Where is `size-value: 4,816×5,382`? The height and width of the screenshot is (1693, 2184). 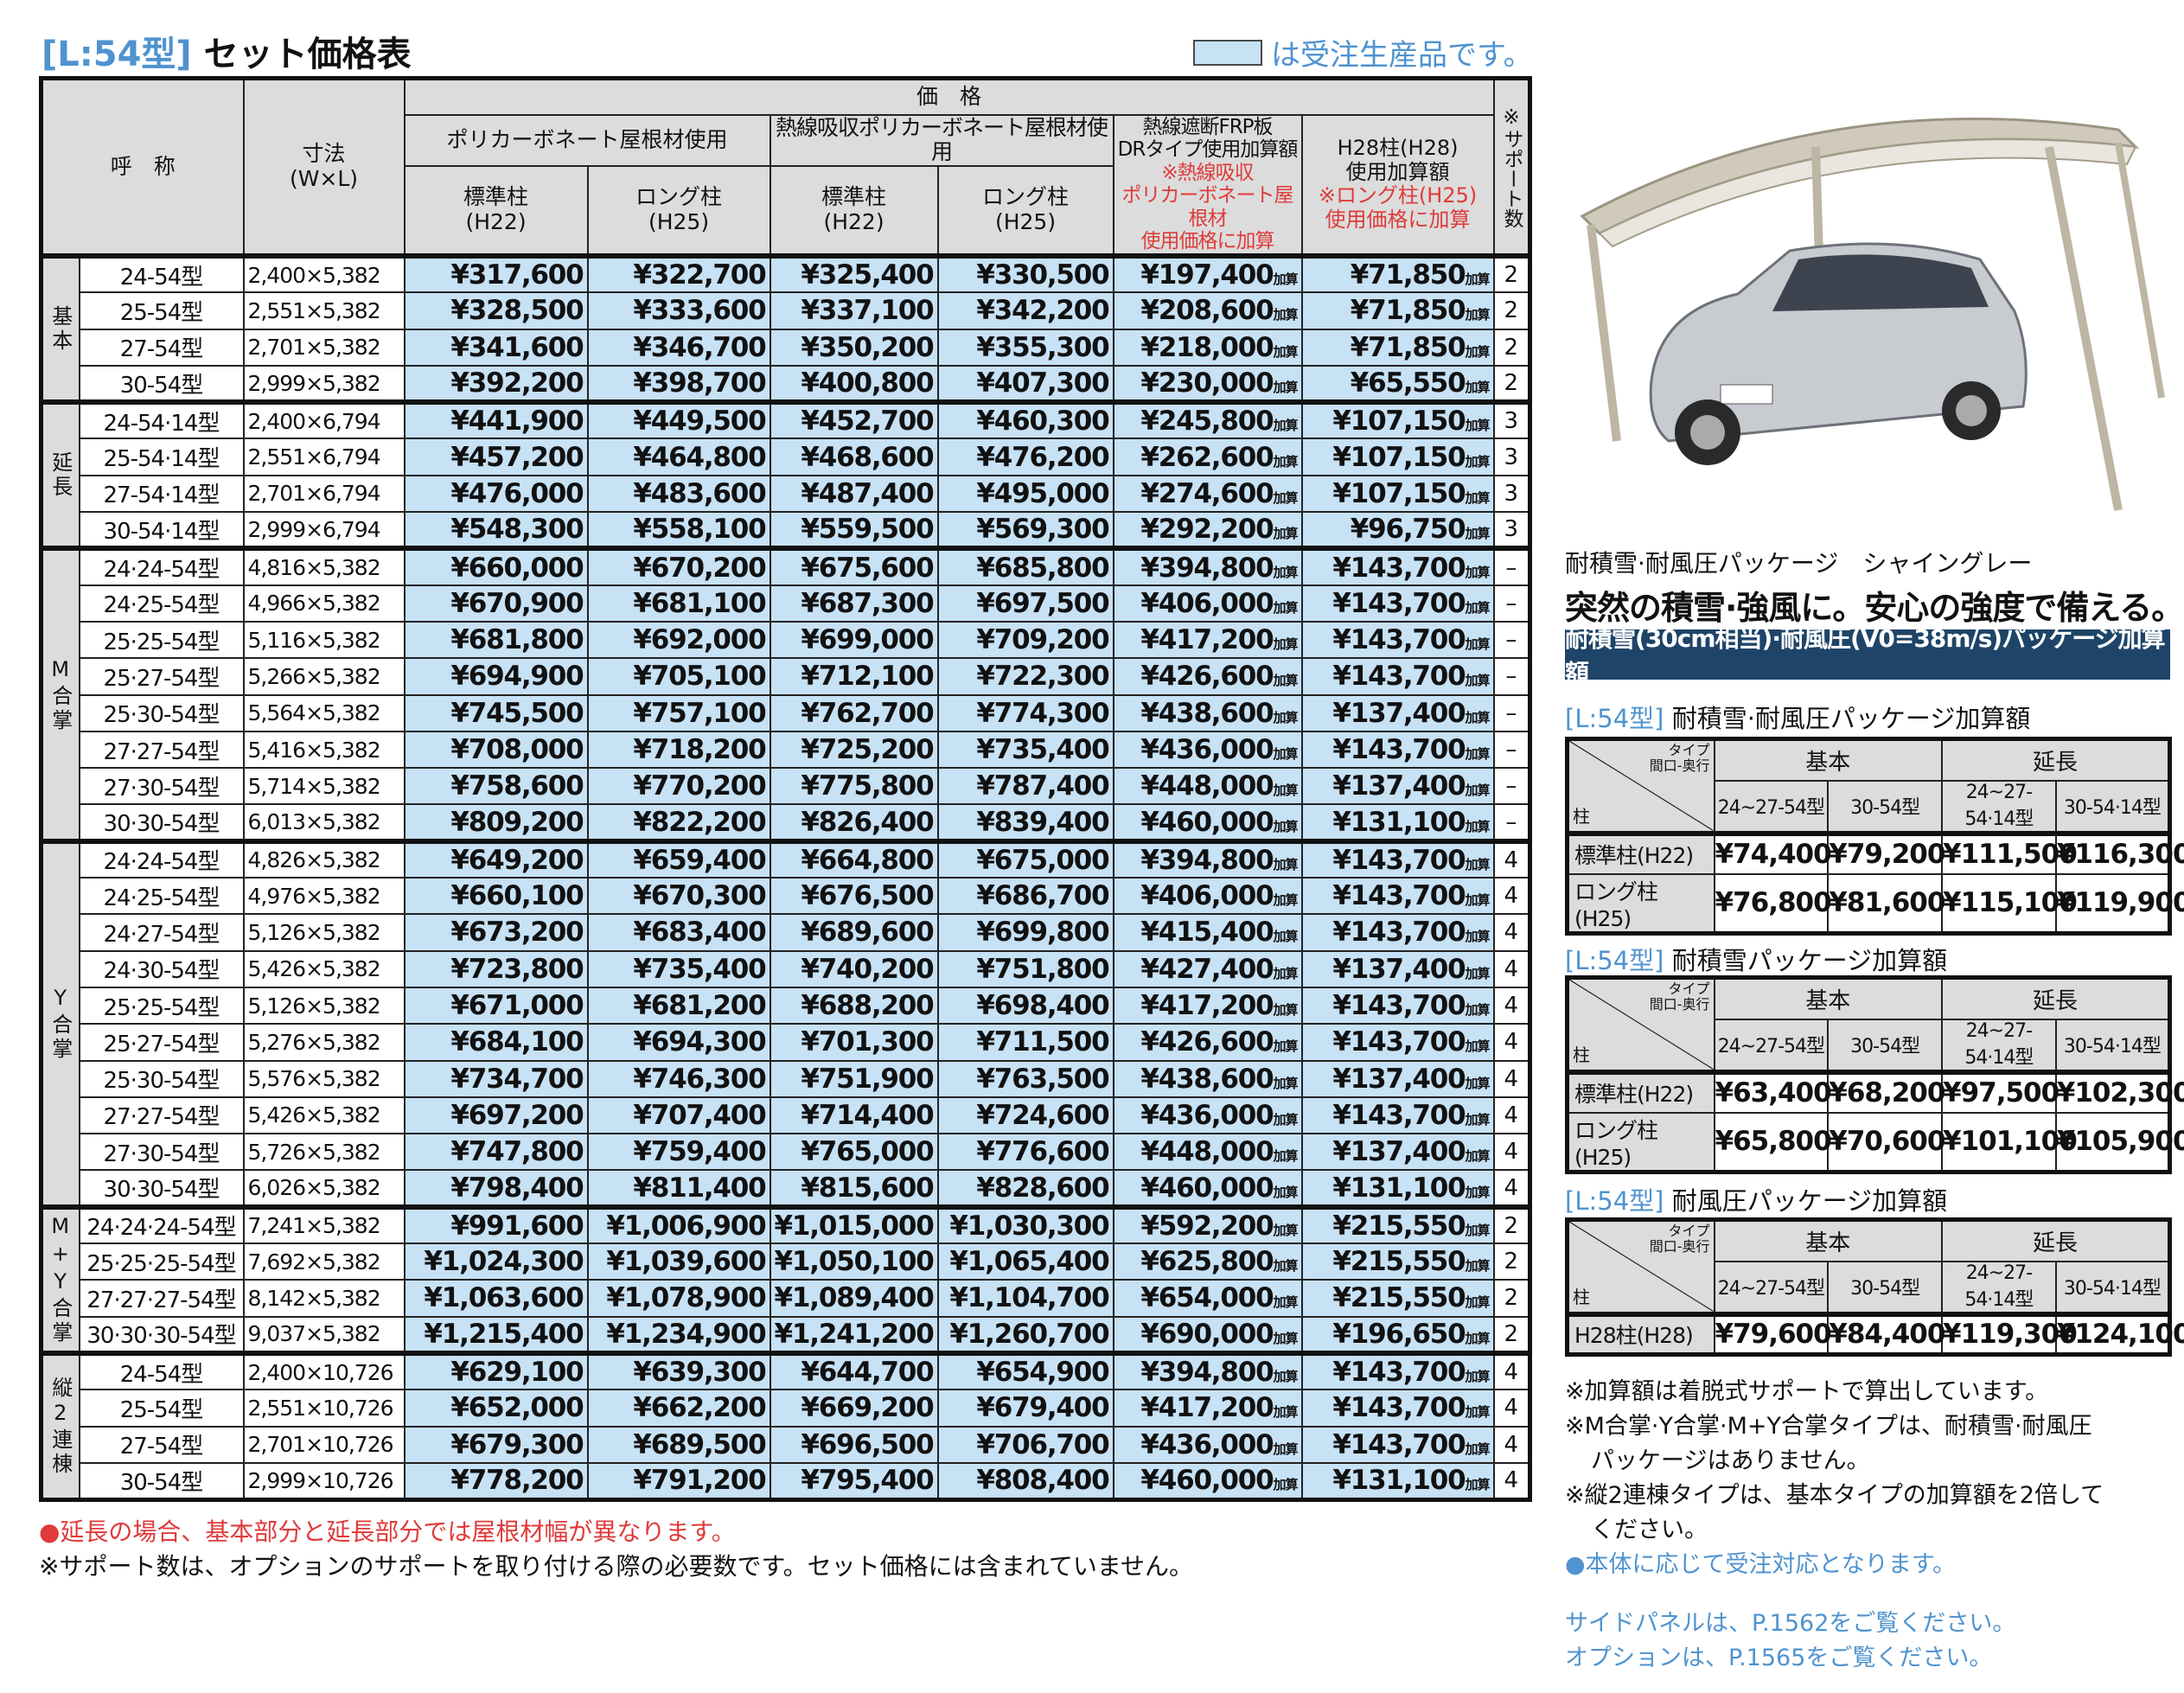 size-value: 4,816×5,382 is located at coordinates (314, 568).